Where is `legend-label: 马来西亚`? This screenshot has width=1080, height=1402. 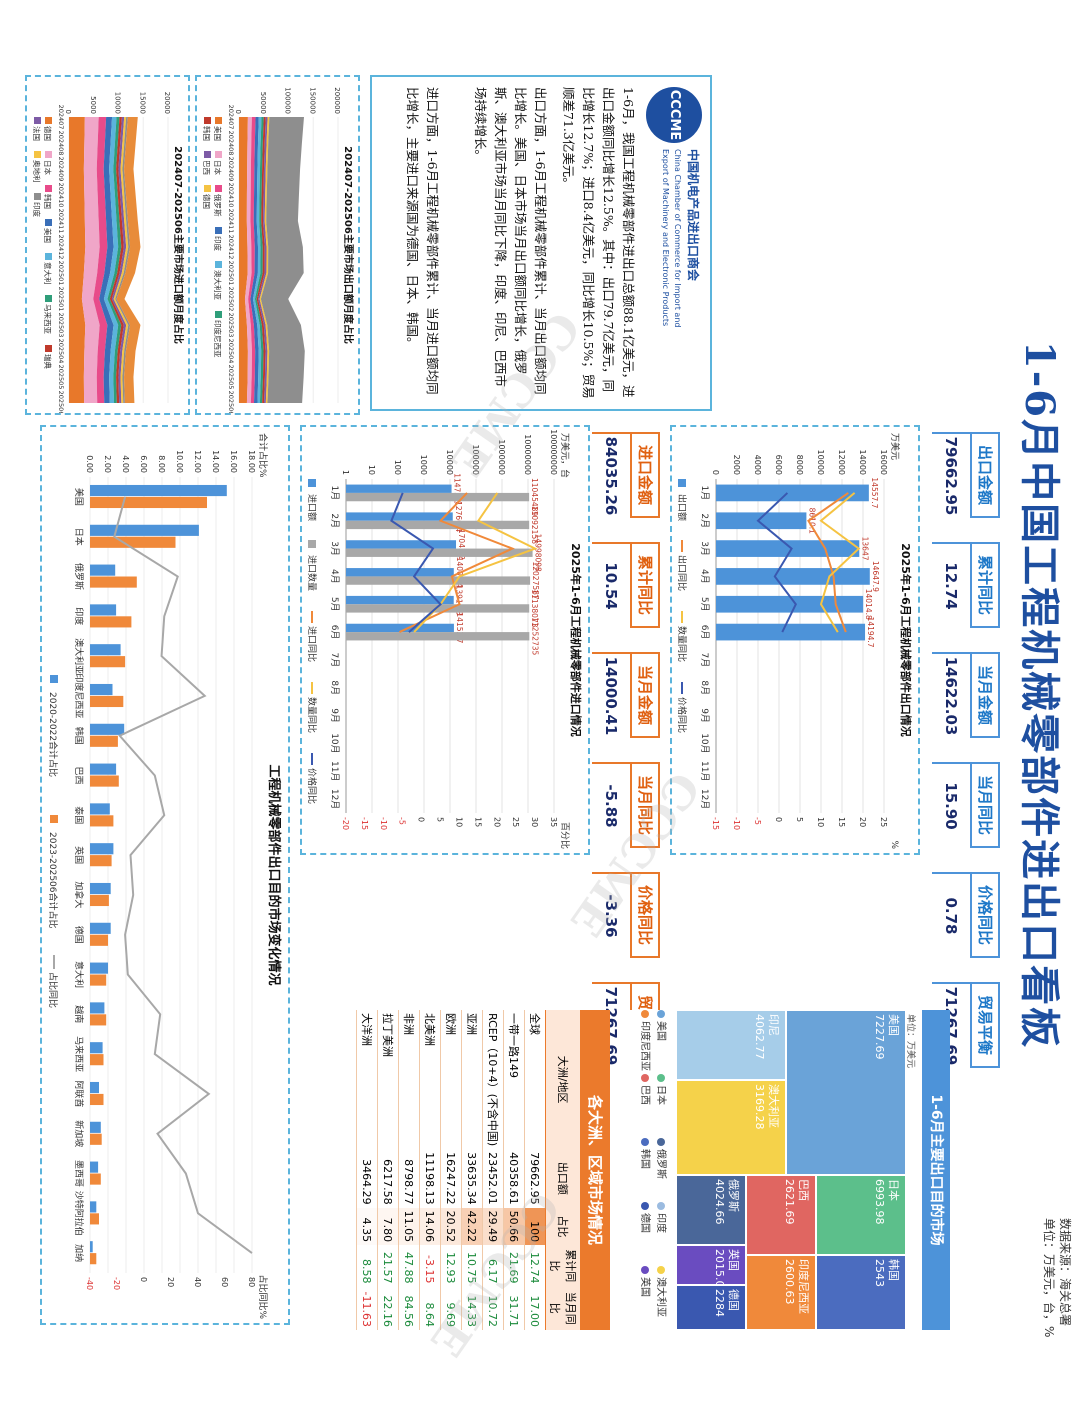 legend-label: 马来西亚 is located at coordinates (47, 319).